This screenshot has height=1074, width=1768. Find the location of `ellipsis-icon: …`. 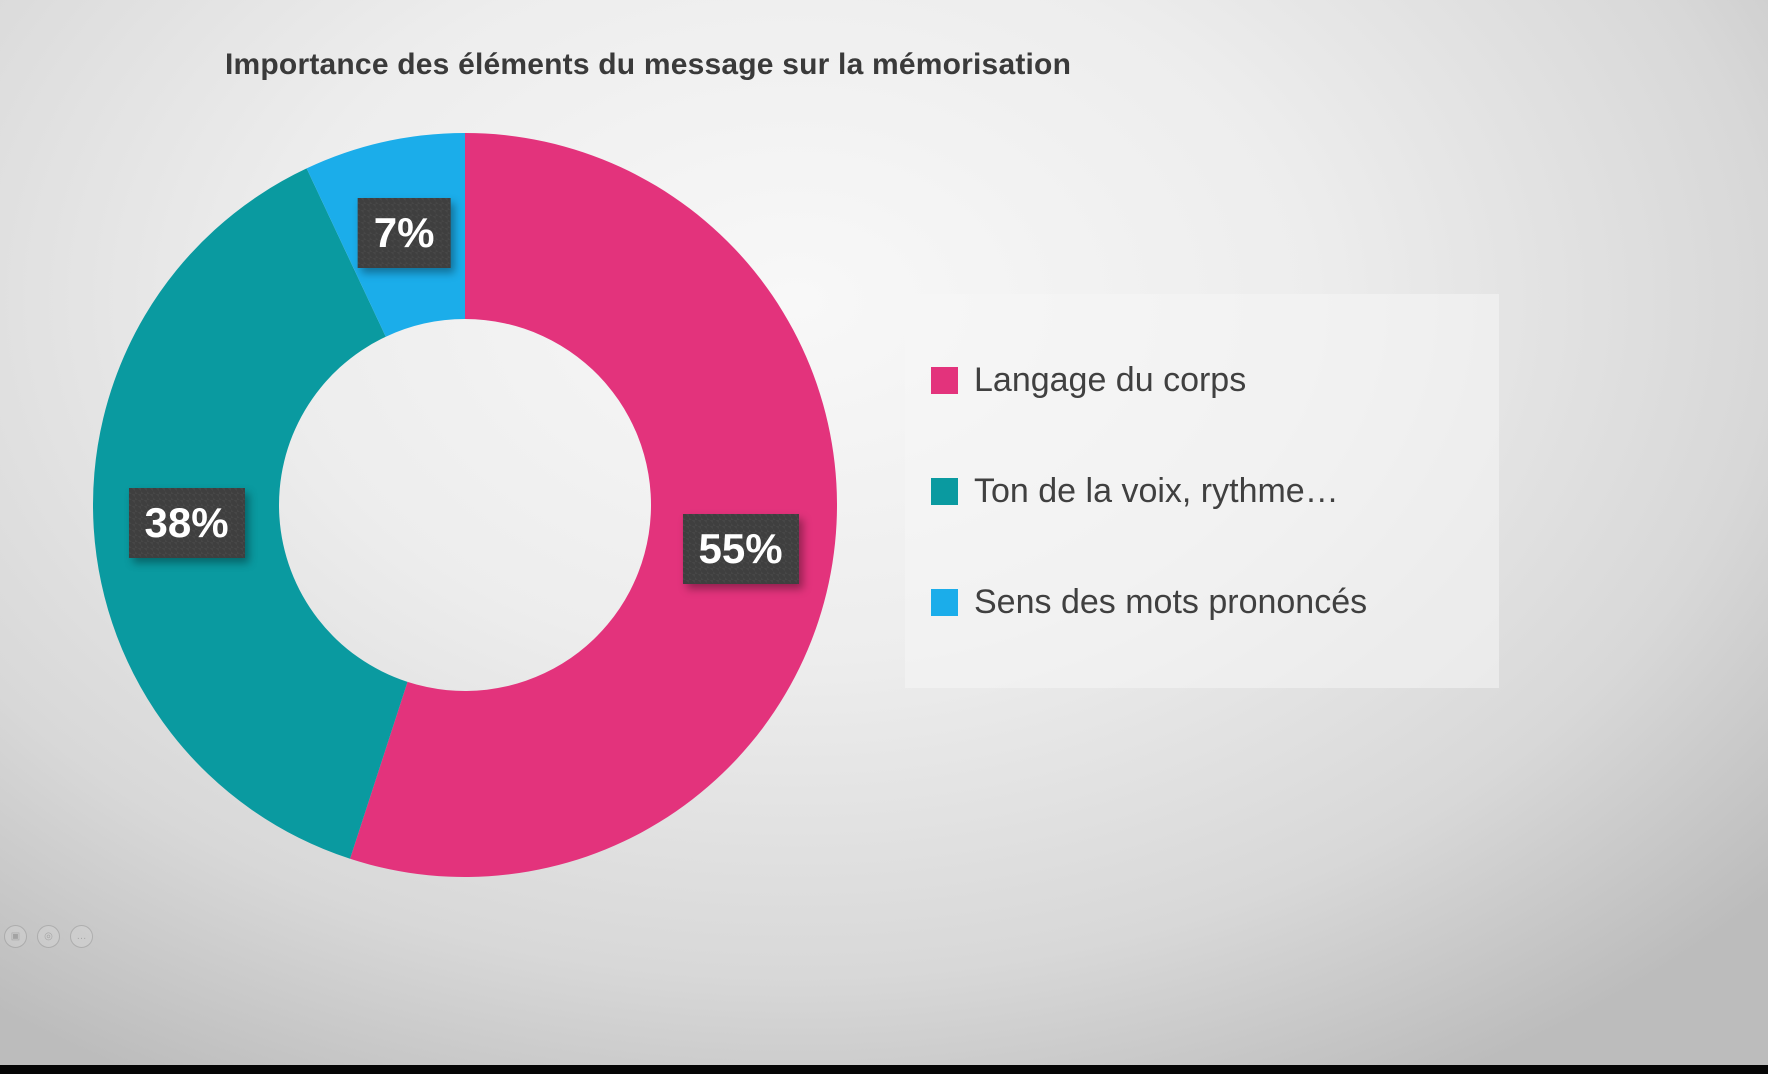

ellipsis-icon: … is located at coordinates (81, 936).